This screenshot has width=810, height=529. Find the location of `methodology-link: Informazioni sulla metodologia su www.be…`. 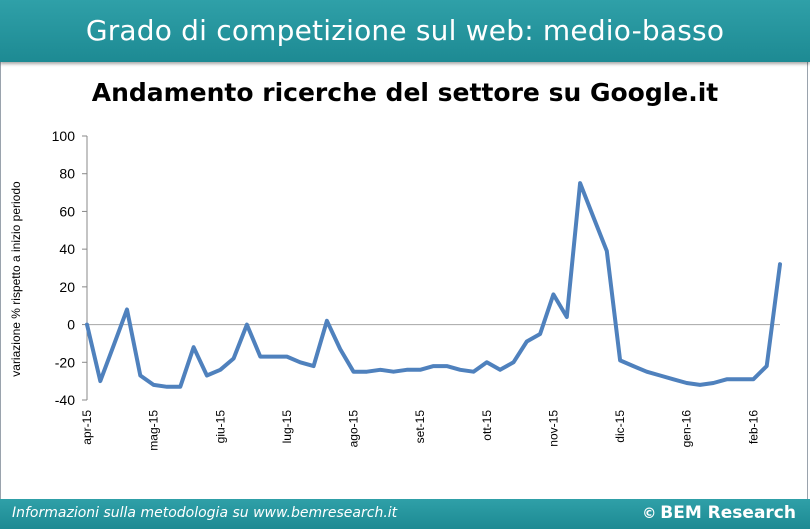

methodology-link: Informazioni sulla metodologia su www.be… is located at coordinates (205, 513).